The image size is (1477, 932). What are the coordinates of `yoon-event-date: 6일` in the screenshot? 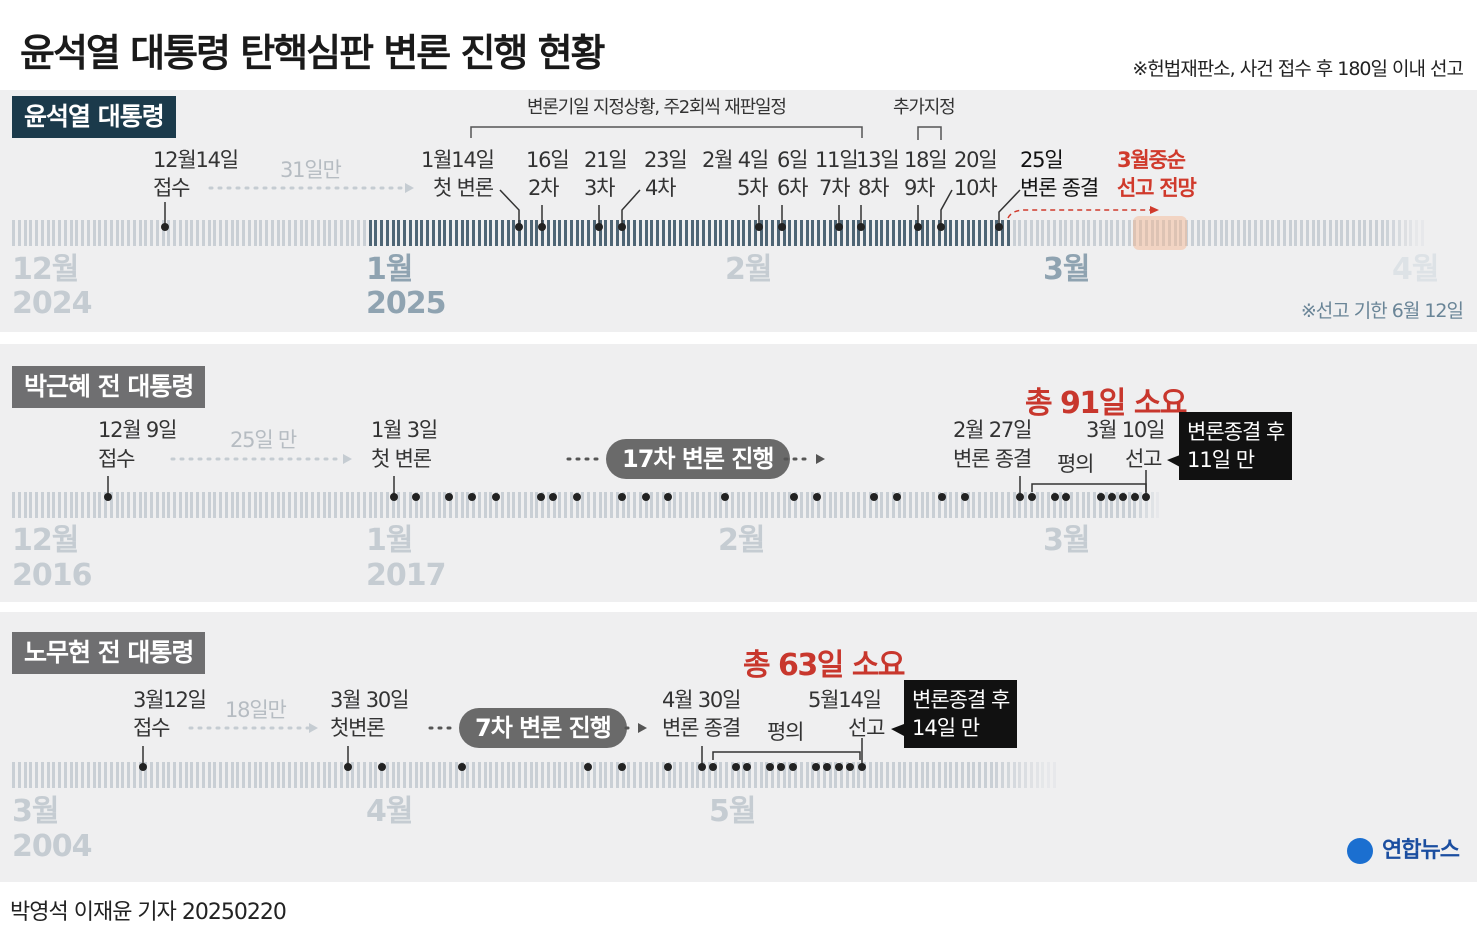 It's located at (792, 160).